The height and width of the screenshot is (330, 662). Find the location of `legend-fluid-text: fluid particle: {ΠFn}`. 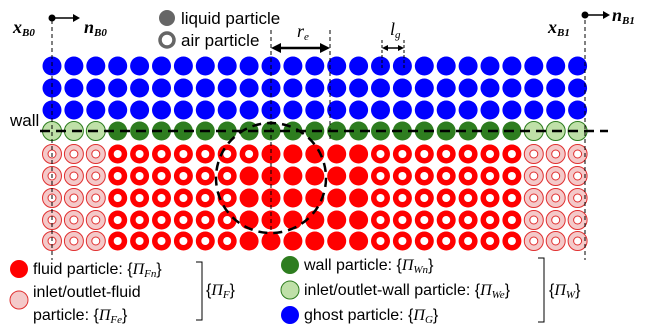

legend-fluid-text: fluid particle: {ΠFn} is located at coordinates (97, 270).